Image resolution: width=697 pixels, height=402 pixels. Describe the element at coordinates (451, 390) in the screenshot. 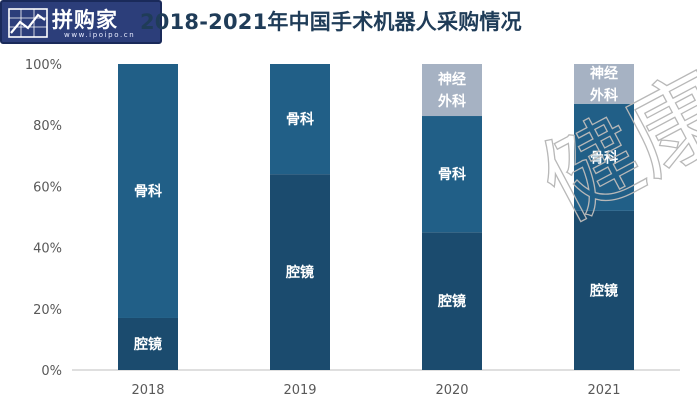

I see `x-tick-label: 2020` at that location.